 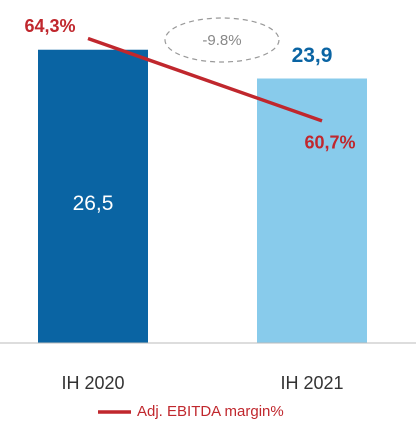 What do you see at coordinates (205, 79) in the screenshot?
I see `margin-line` at bounding box center [205, 79].